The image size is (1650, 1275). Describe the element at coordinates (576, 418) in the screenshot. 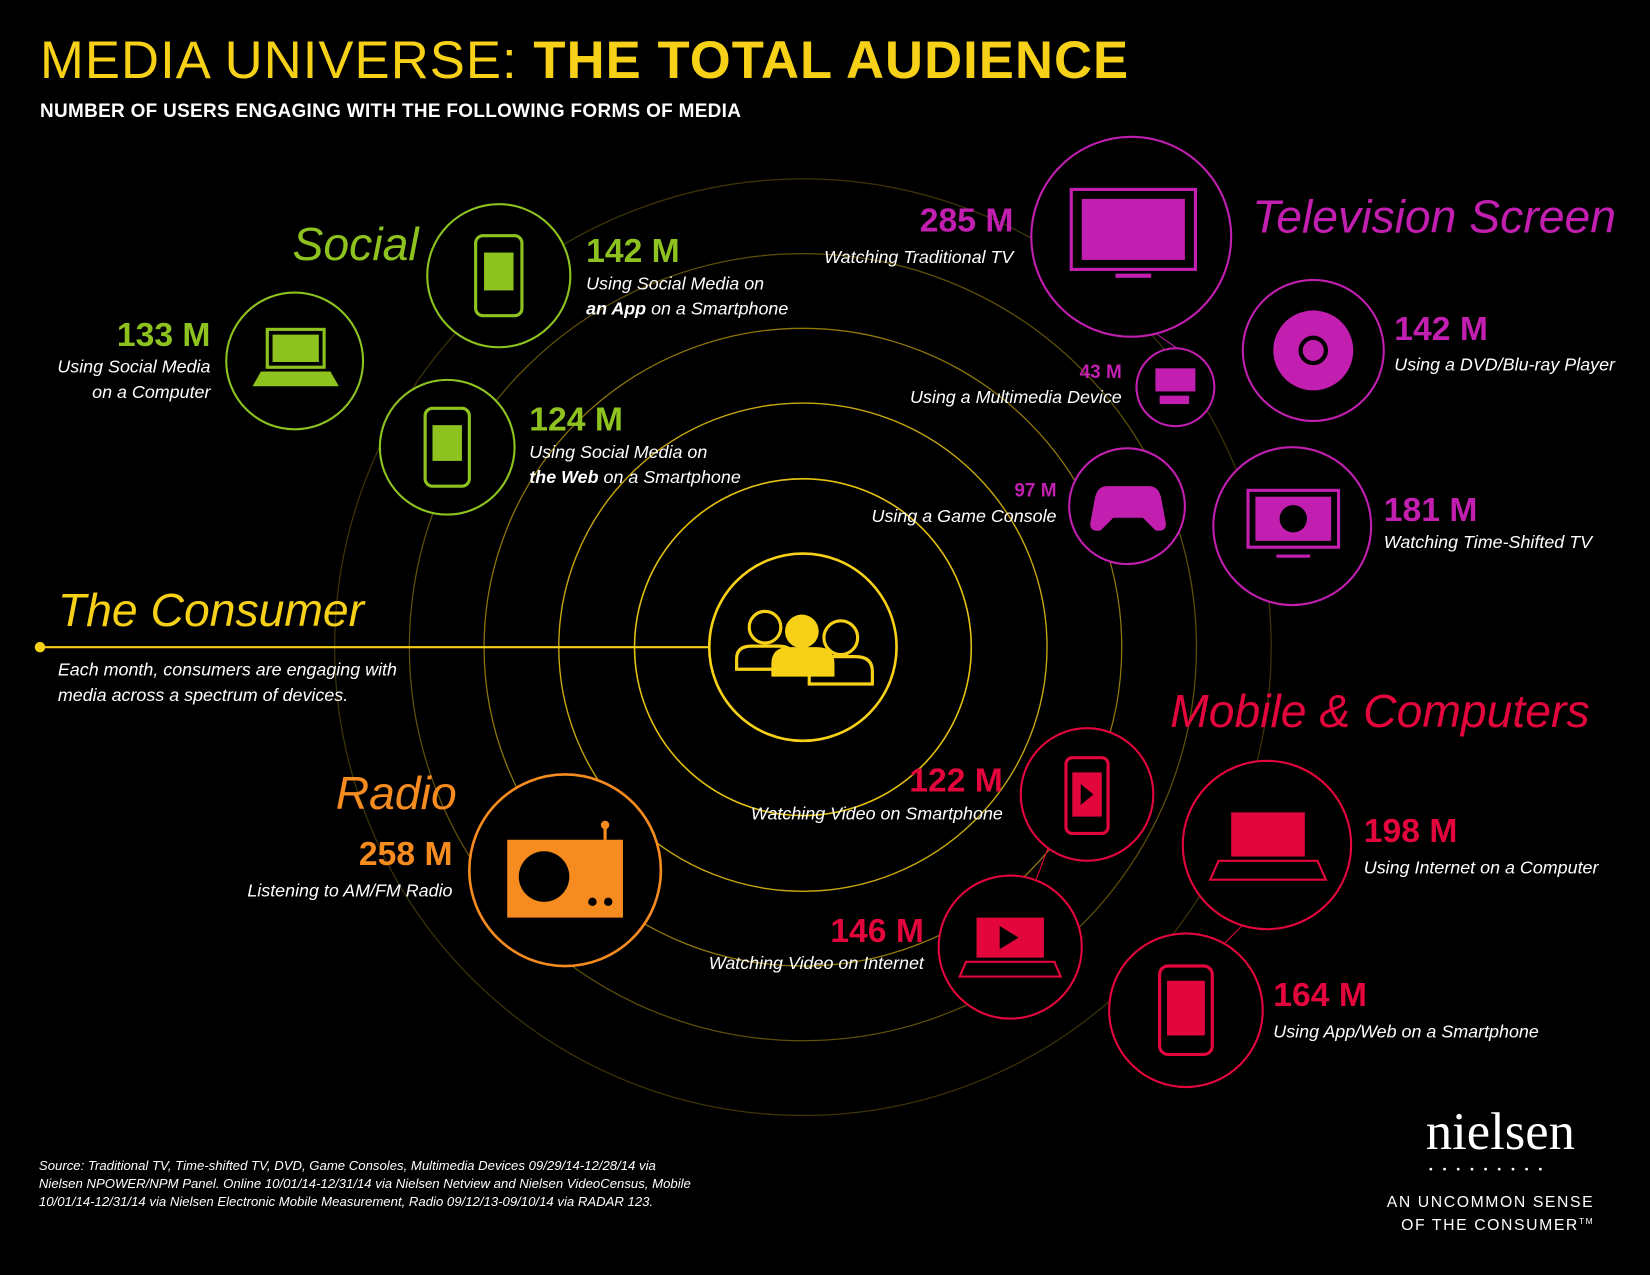

I see `stat-value: 124 M` at that location.